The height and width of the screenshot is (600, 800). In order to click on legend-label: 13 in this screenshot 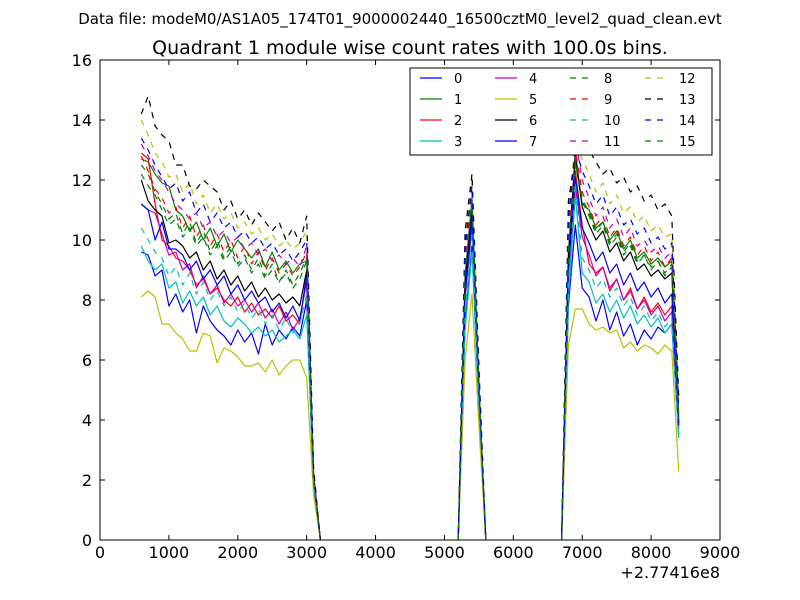, I will do `click(687, 100)`.